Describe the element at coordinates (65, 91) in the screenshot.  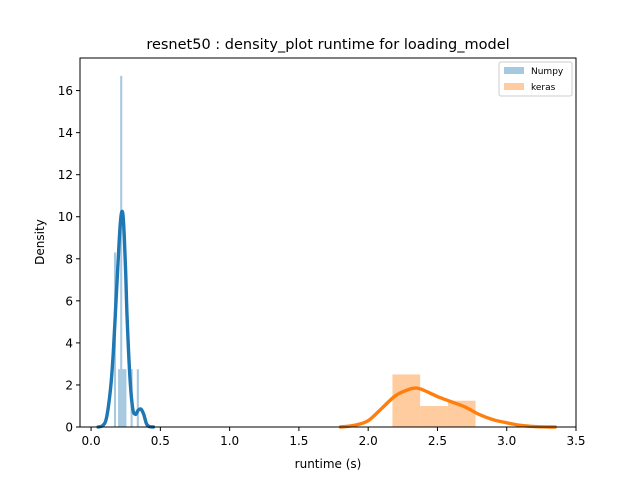
I see `y-tick-label: 16` at that location.